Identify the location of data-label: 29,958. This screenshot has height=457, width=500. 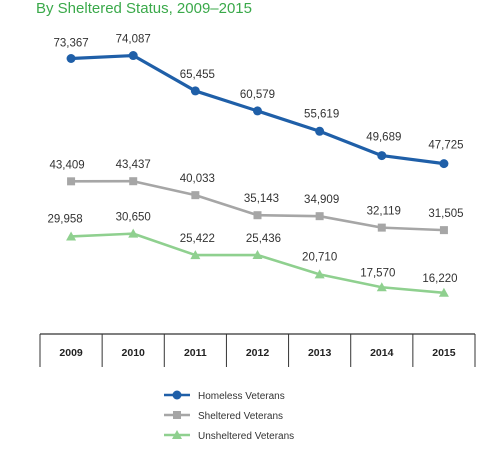
(64, 219).